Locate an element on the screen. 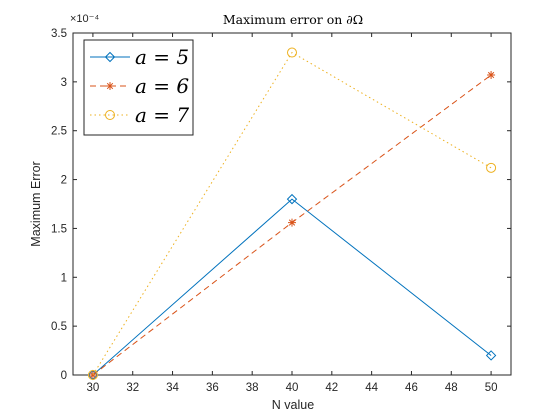  x-axis-label: N value is located at coordinates (293, 405).